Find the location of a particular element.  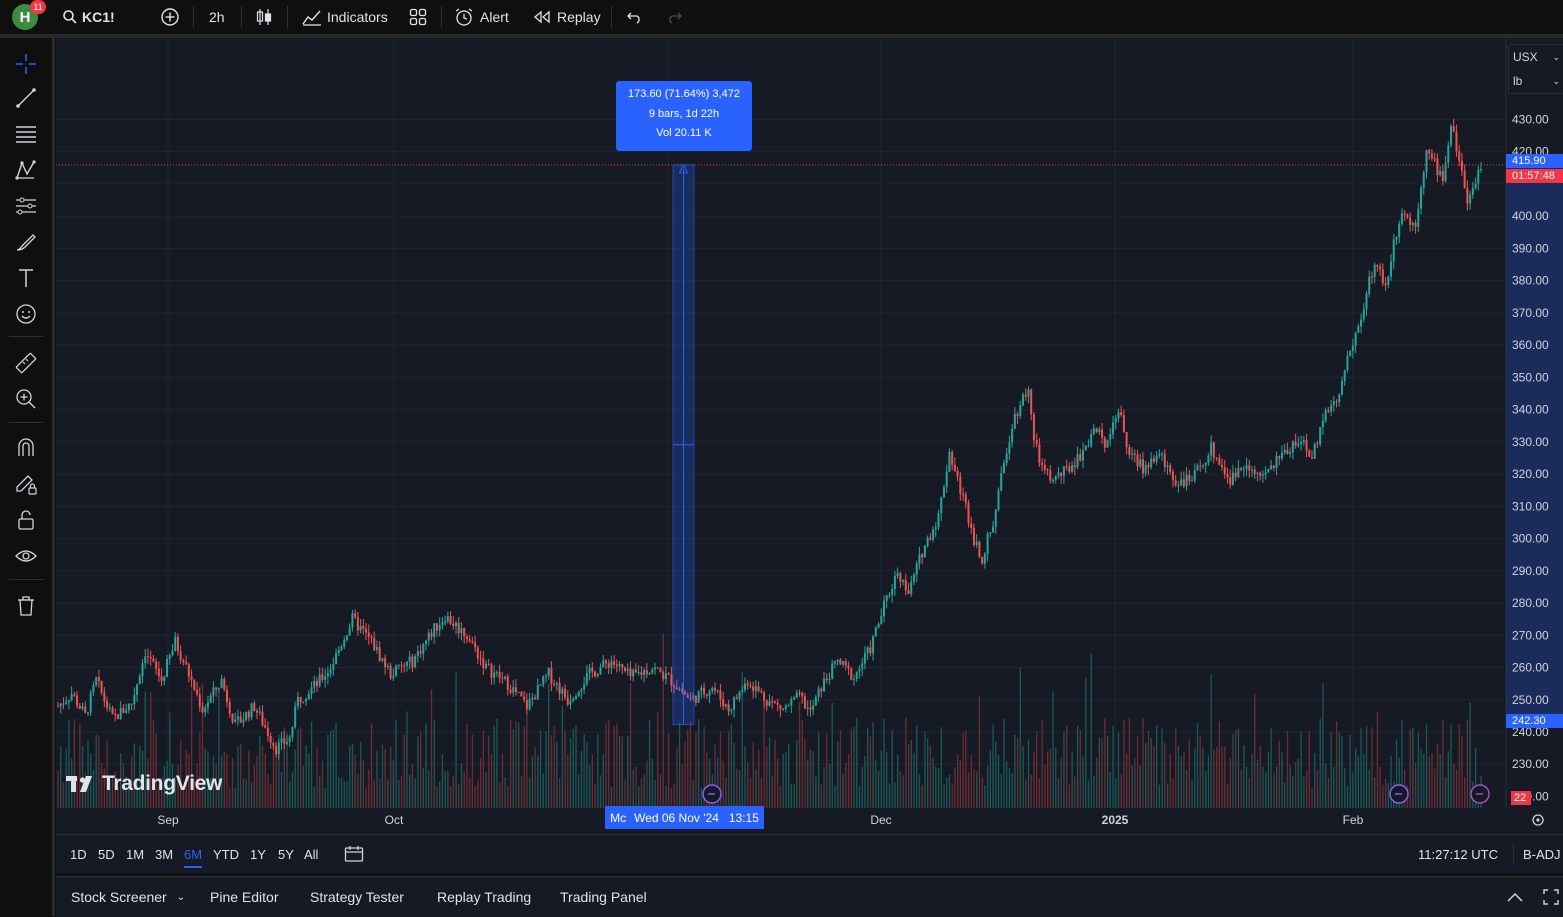

redo-icon is located at coordinates (675, 18).